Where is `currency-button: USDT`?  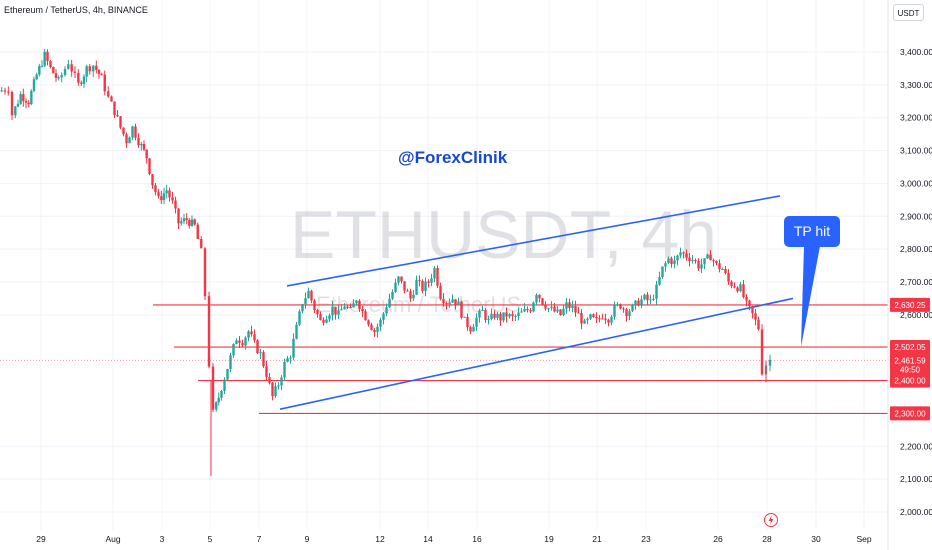 currency-button: USDT is located at coordinates (908, 12).